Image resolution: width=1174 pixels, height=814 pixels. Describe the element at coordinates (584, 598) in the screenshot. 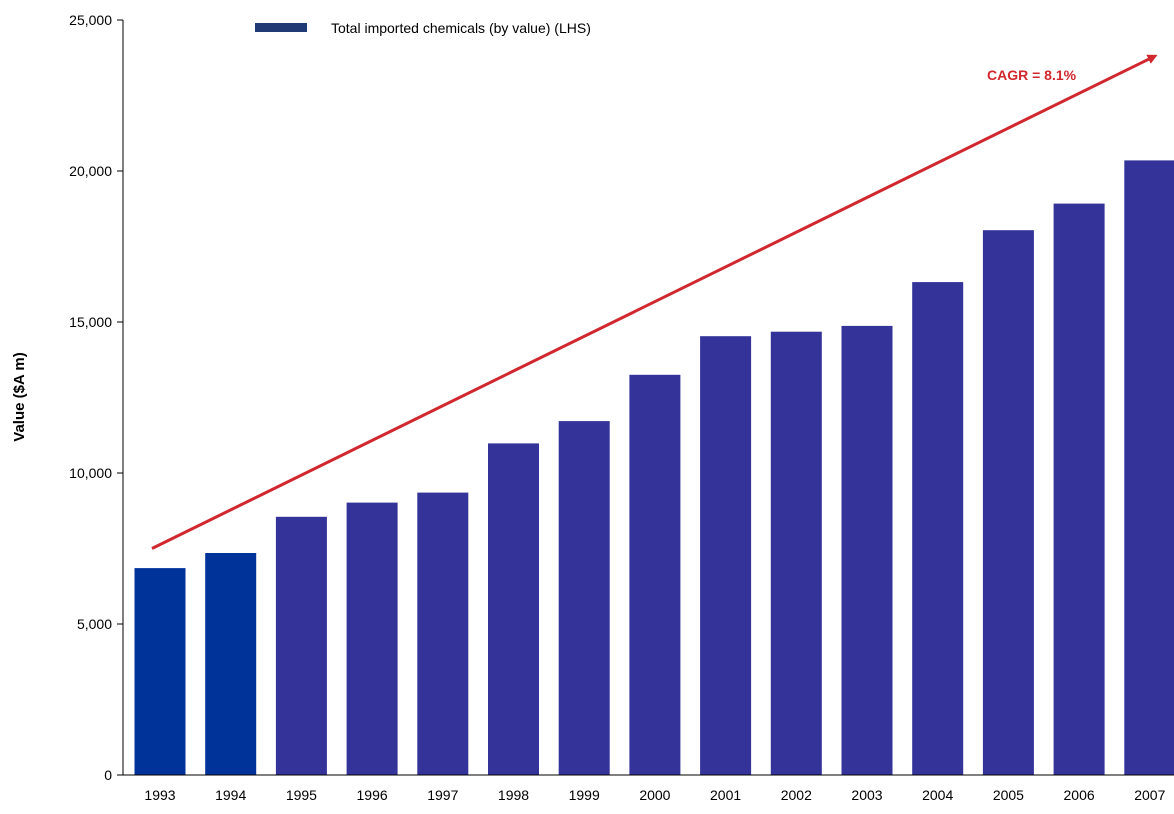

I see `bar-1999` at that location.